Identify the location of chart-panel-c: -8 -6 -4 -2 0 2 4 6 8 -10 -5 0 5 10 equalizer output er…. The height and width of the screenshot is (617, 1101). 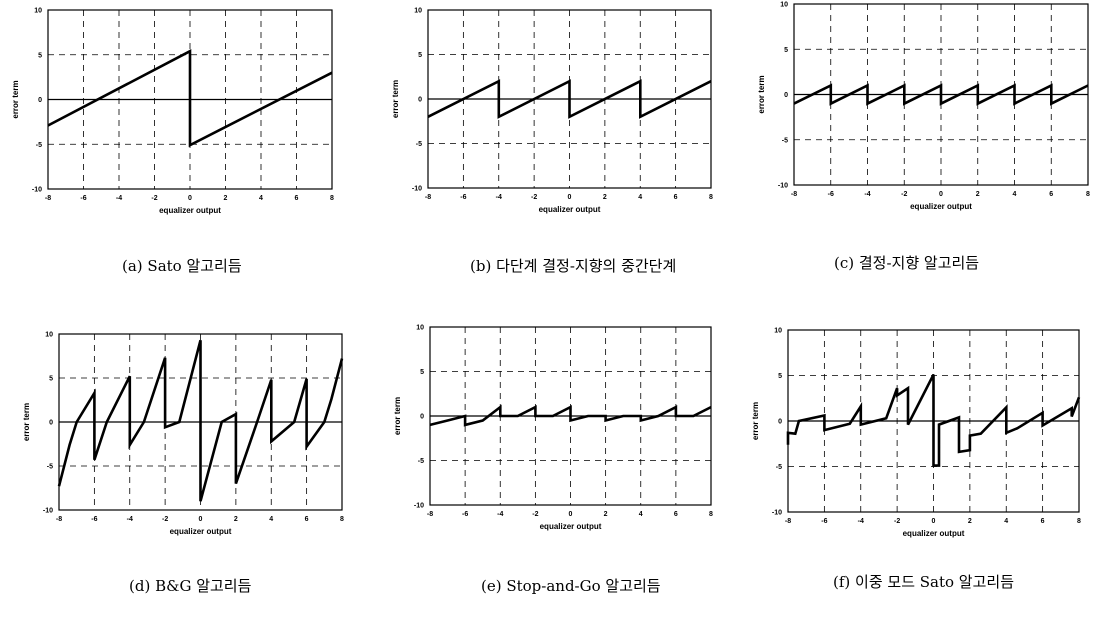
(924, 109).